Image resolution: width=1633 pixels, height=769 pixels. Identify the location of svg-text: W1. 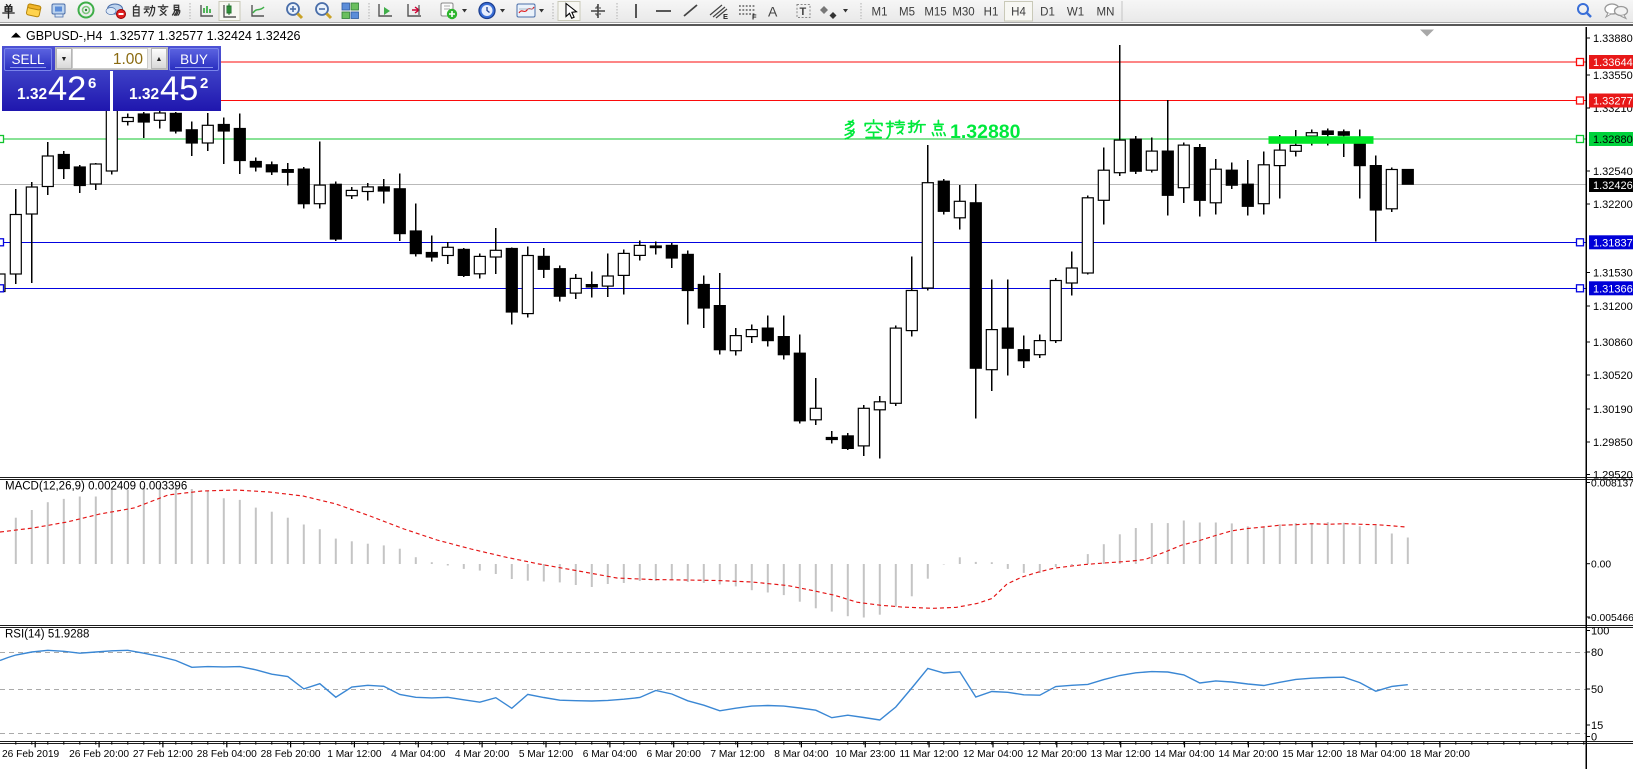
(1075, 13).